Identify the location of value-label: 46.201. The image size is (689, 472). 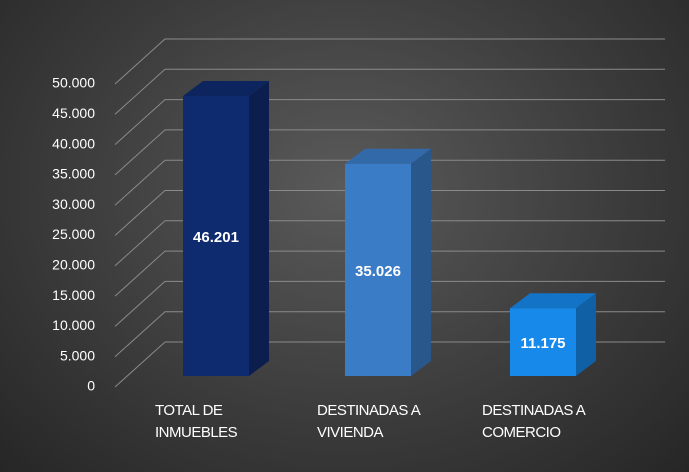
(216, 237).